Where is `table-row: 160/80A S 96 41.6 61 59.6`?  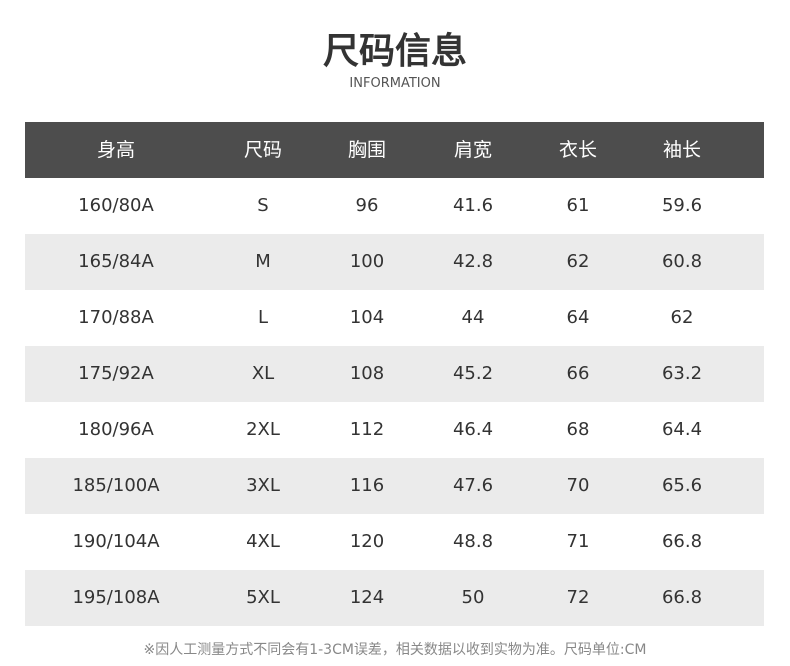 table-row: 160/80A S 96 41.6 61 59.6 is located at coordinates (394, 206).